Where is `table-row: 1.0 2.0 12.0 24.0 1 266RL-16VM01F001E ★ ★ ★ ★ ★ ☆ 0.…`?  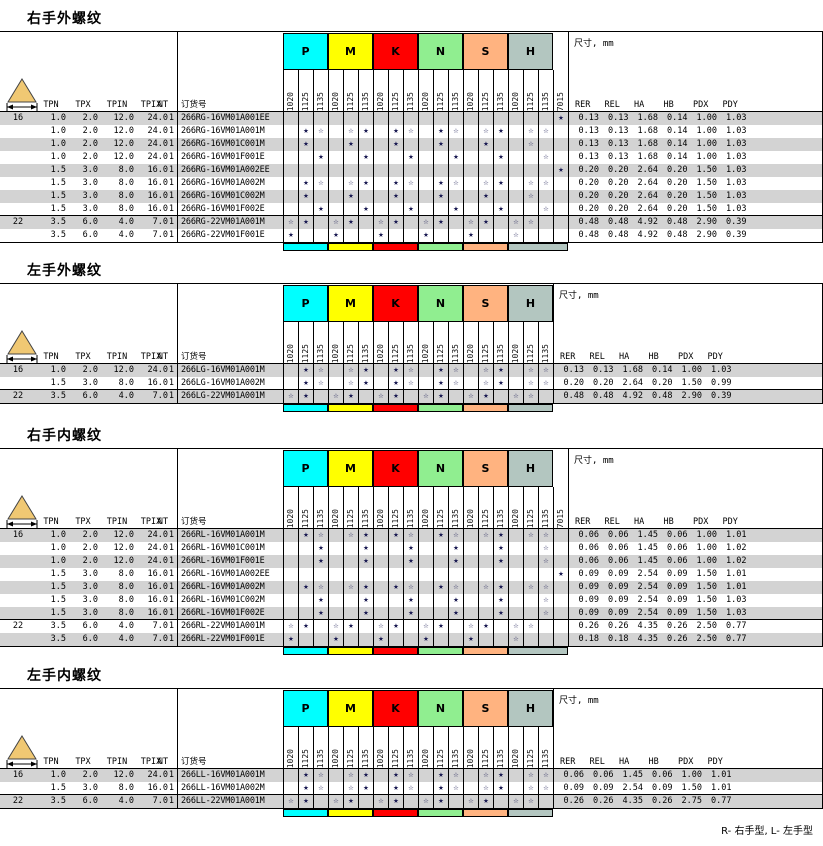
table-row: 1.0 2.0 12.0 24.0 1 266RL-16VM01F001E ★ ★ ★ ★ ★ ☆ 0.… is located at coordinates (411, 561).